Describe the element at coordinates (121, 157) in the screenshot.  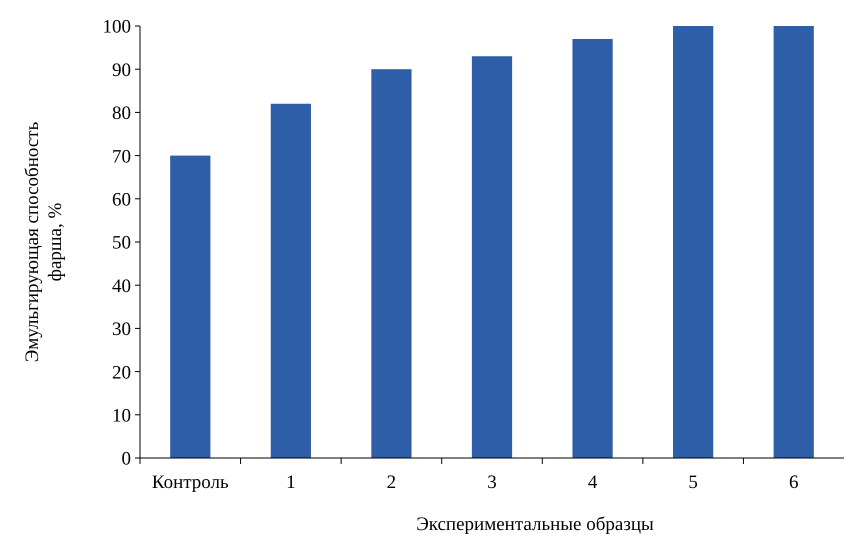
I see `y-tick-label: 70` at that location.